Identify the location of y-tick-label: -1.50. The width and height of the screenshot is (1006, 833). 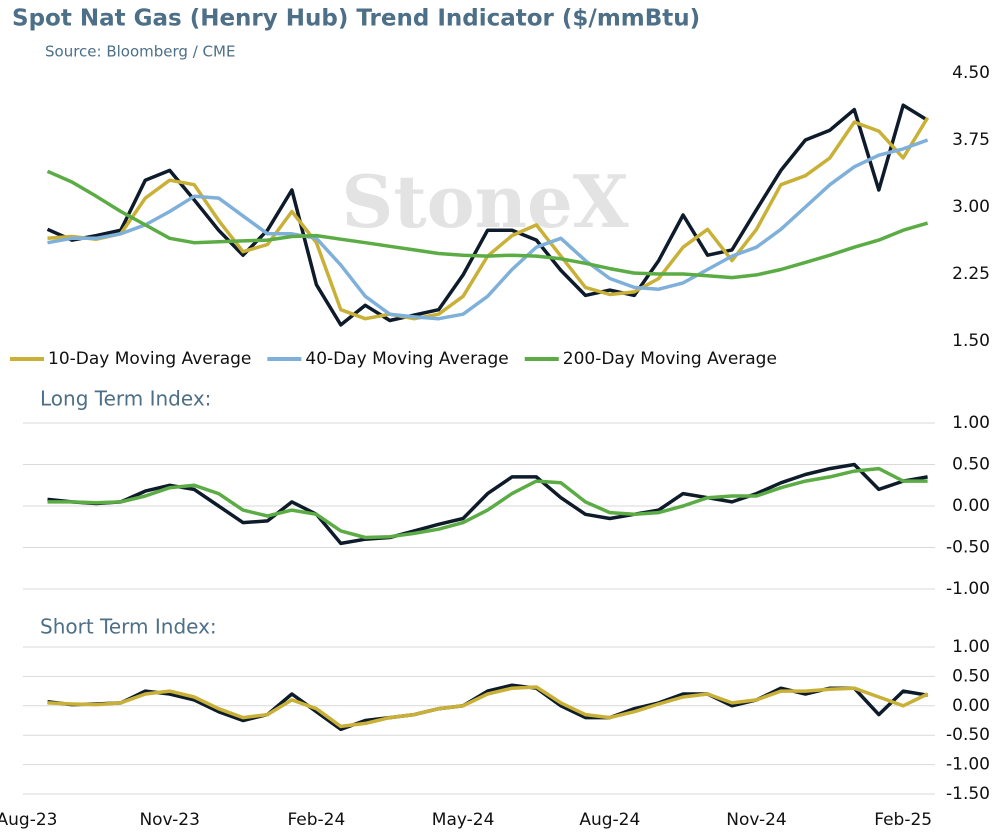
(968, 794).